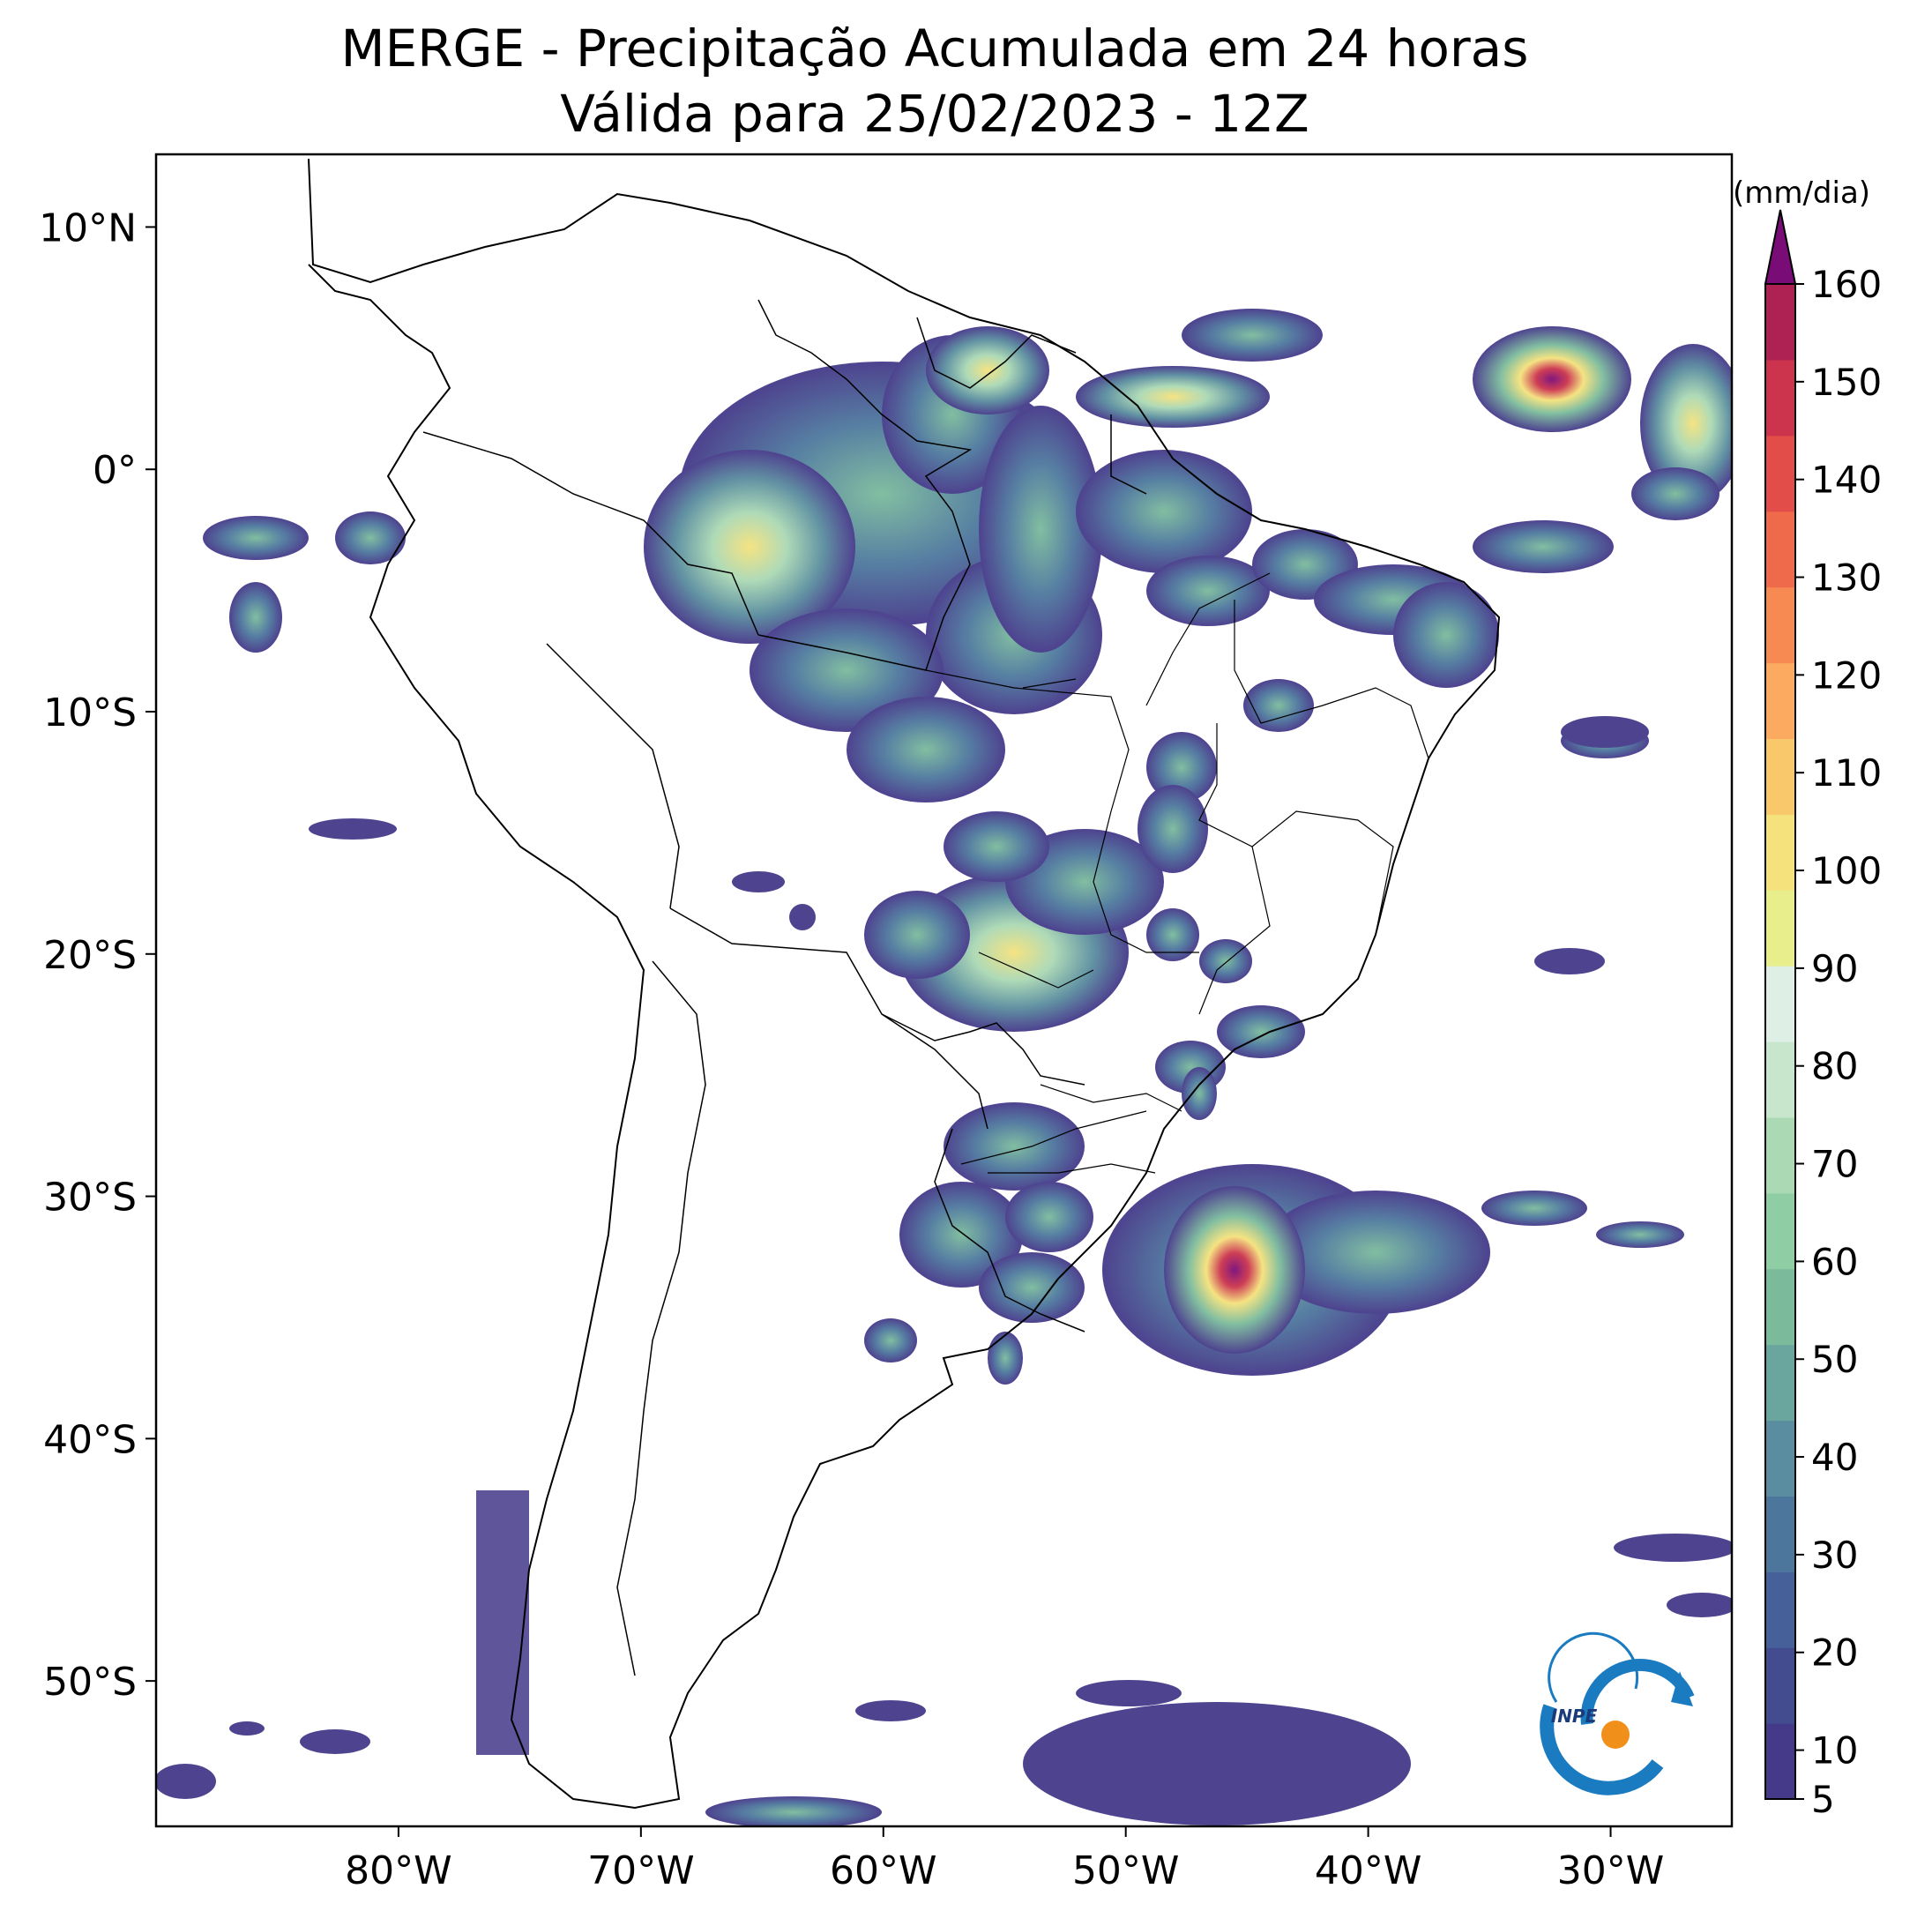 The width and height of the screenshot is (1932, 1911). What do you see at coordinates (398, 1871) in the screenshot?
I see `lon-tick-label: 80°W` at bounding box center [398, 1871].